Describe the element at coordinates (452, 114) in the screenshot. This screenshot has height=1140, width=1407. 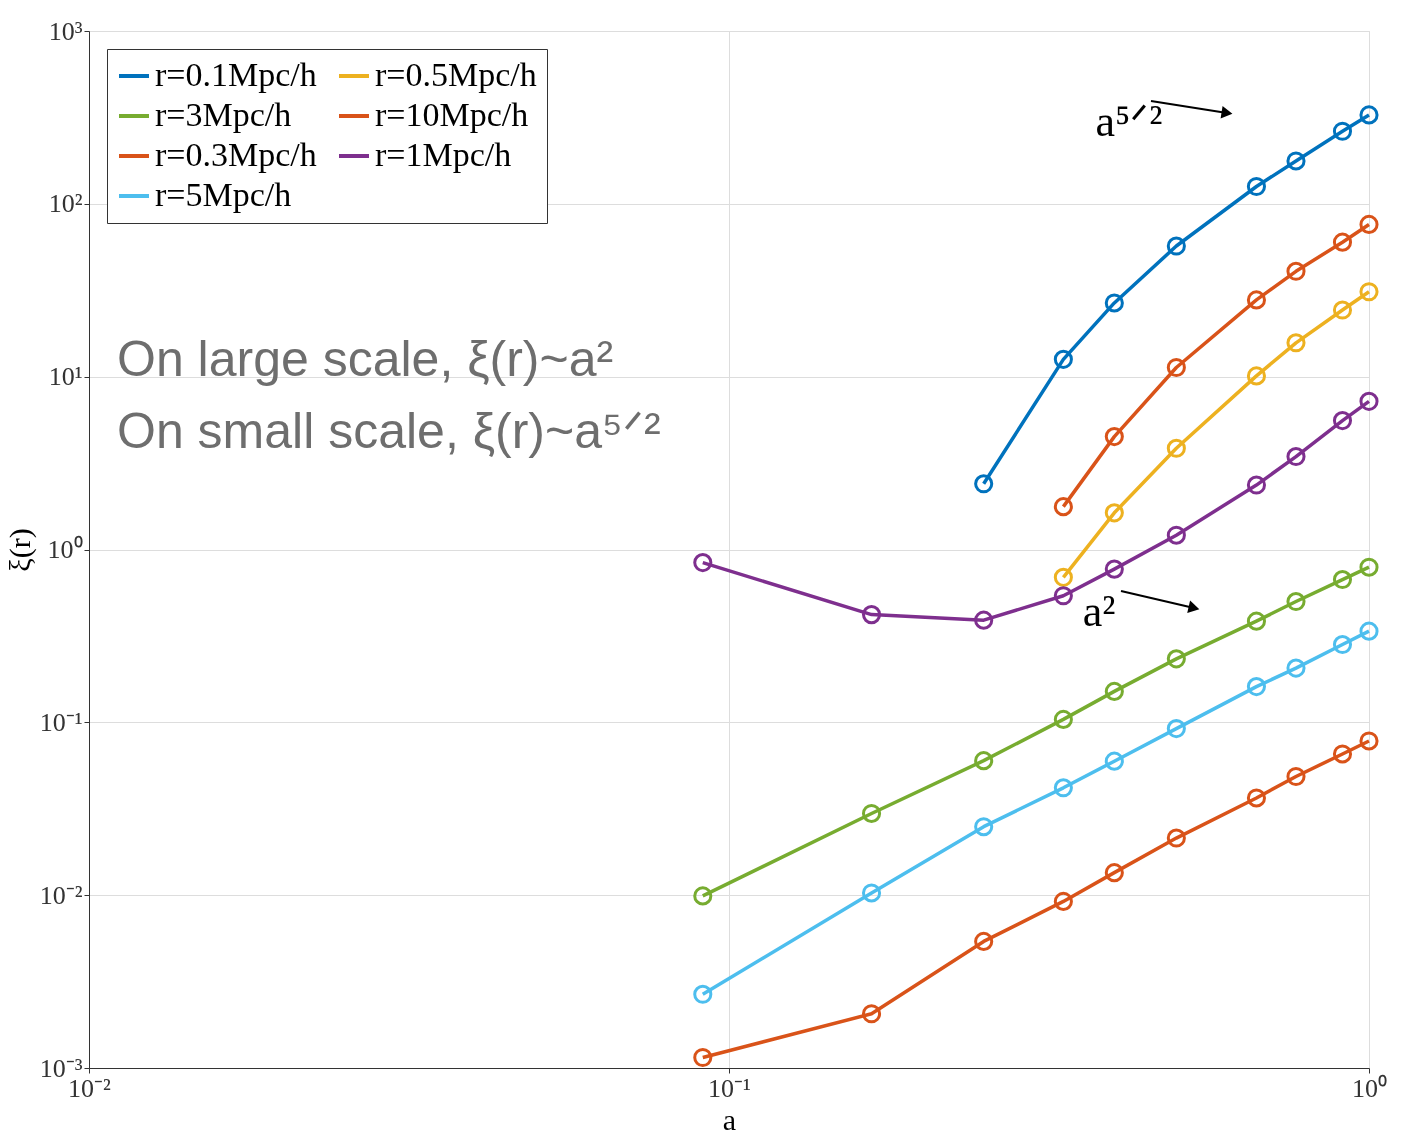
I see `legend-label: r=10Mpc/h` at that location.